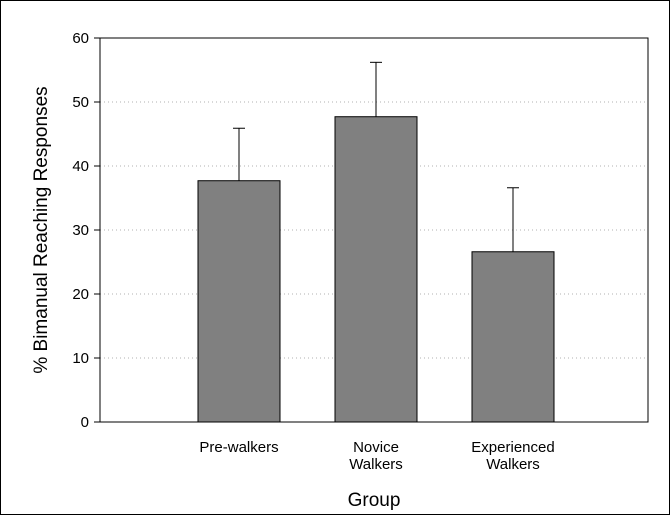  I want to click on y-tick-label: 60, so click(80, 38).